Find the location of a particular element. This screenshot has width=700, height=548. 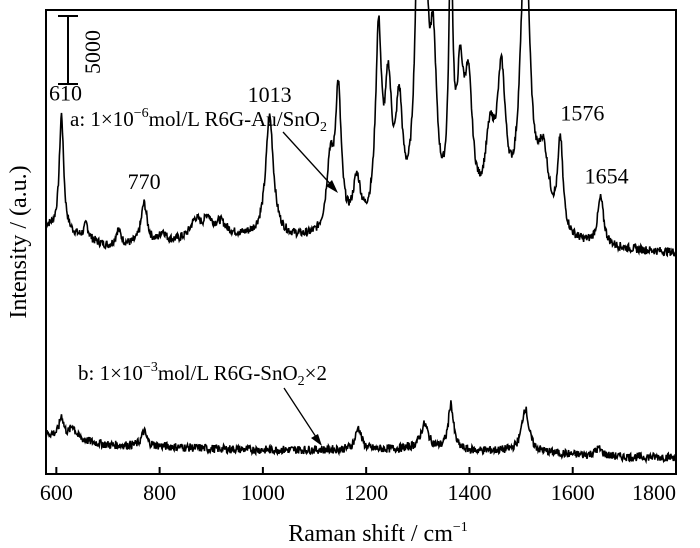

x-tick-label-1400: 1400 is located at coordinates (469, 492).